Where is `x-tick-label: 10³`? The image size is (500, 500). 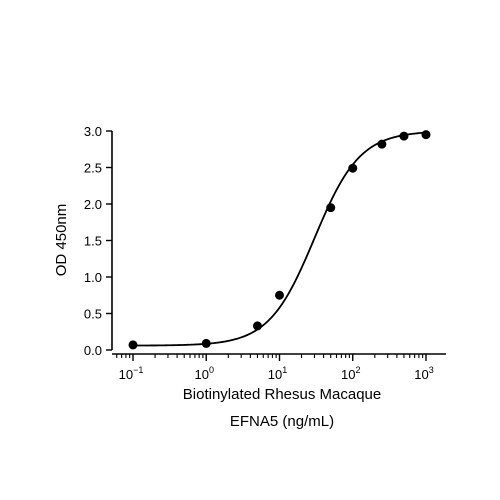 x-tick-label: 10³ is located at coordinates (423, 373).